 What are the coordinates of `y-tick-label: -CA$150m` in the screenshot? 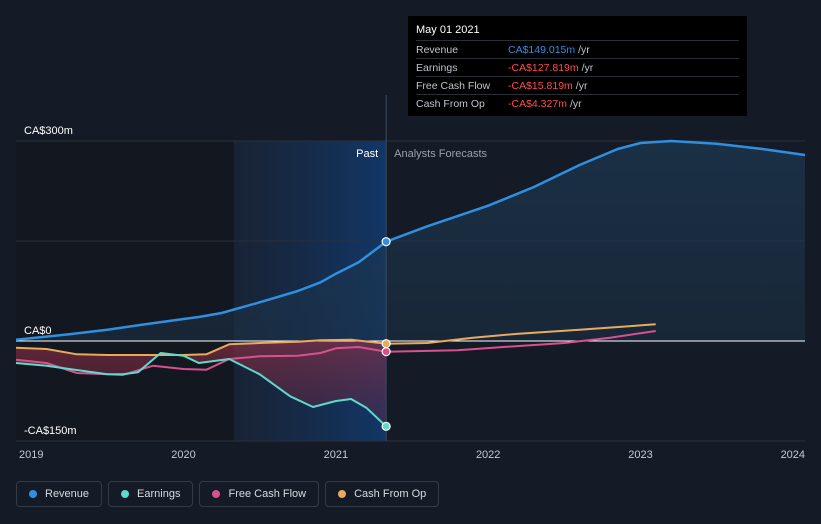 It's located at (50, 431).